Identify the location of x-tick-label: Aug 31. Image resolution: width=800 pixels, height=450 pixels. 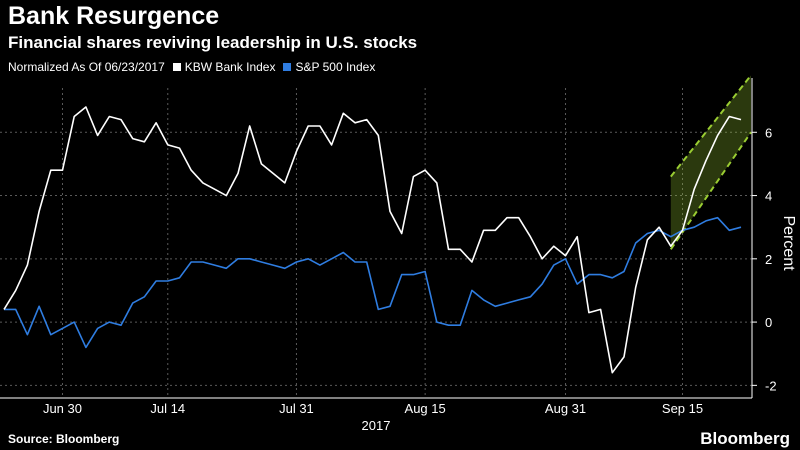
(565, 408).